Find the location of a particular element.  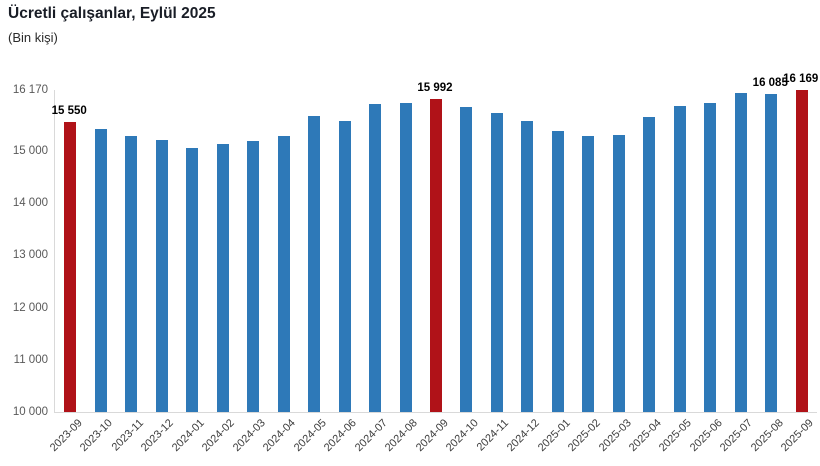

y-tick-label: 15 000 is located at coordinates (30, 151).